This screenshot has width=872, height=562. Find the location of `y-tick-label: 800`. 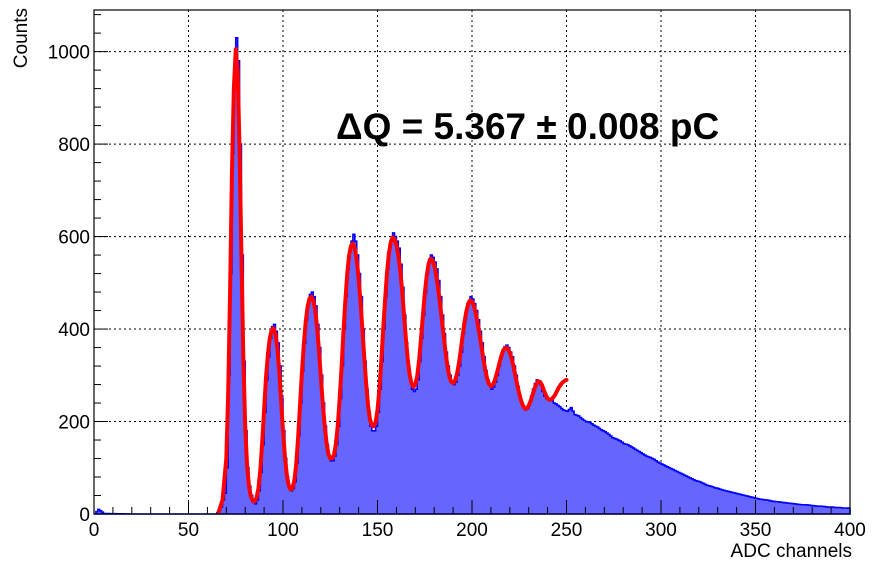

y-tick-label: 800 is located at coordinates (74, 145).